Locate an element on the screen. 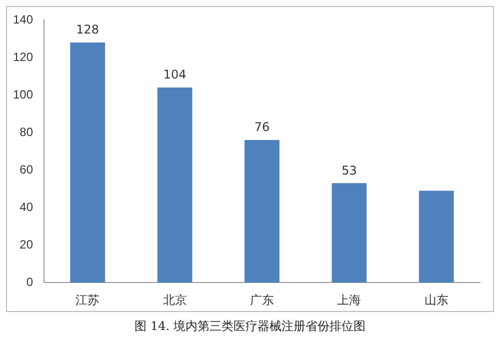  x-tick-label: 上海 is located at coordinates (349, 300).